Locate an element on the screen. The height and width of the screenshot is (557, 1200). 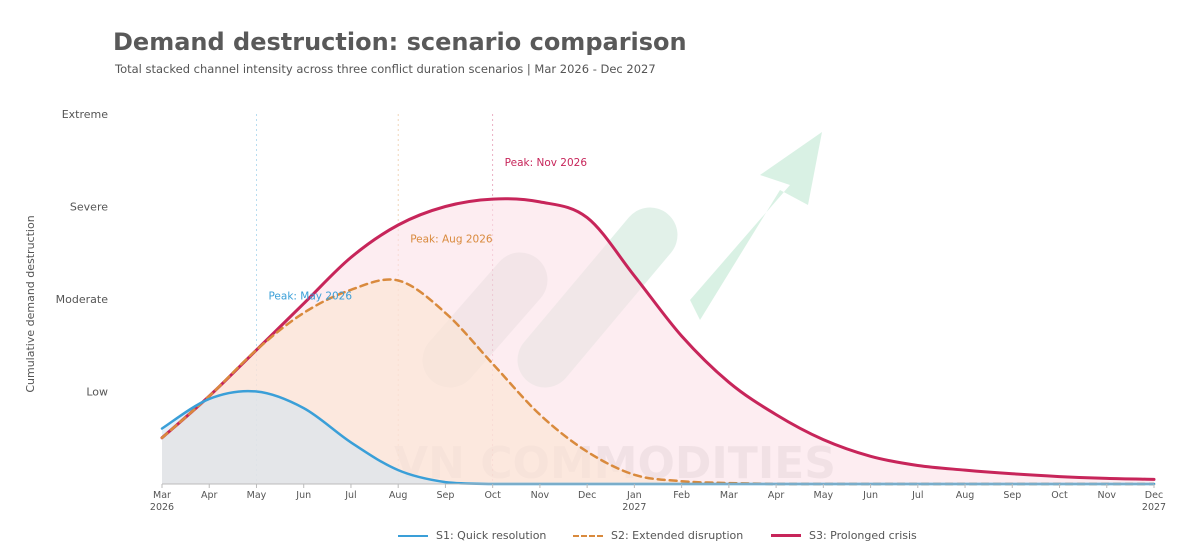
peak-annotation: Peak: May 2026 is located at coordinates (310, 297).